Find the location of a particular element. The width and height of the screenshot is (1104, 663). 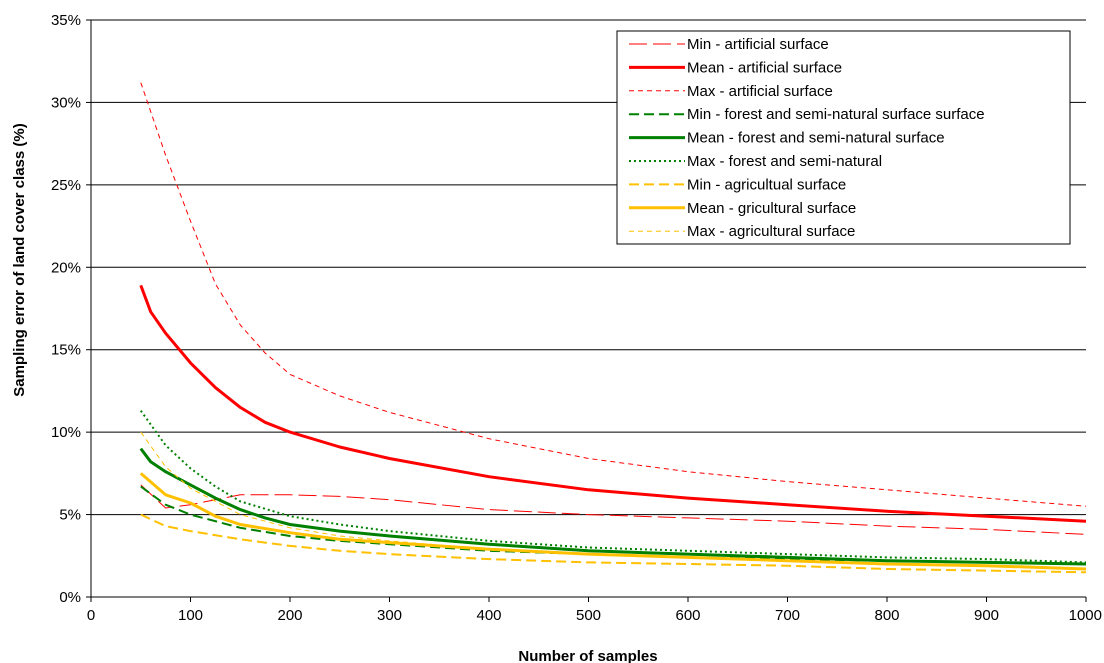

legend-label: Max - forest and semi-natural is located at coordinates (784, 161).